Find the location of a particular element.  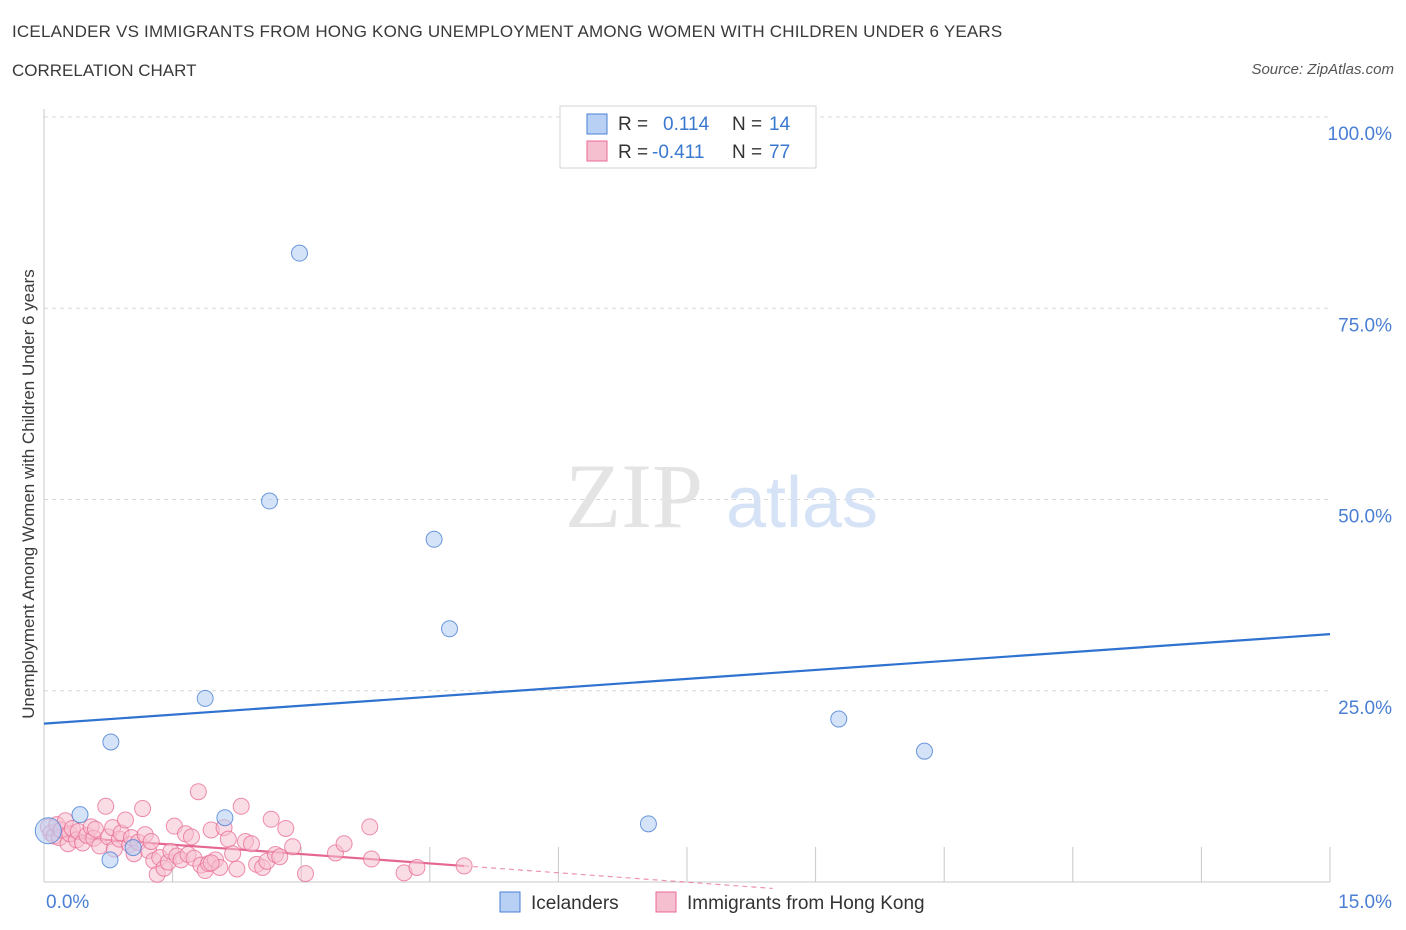

legend-label-hongkong: Immigrants from Hong Kong is located at coordinates (806, 903).